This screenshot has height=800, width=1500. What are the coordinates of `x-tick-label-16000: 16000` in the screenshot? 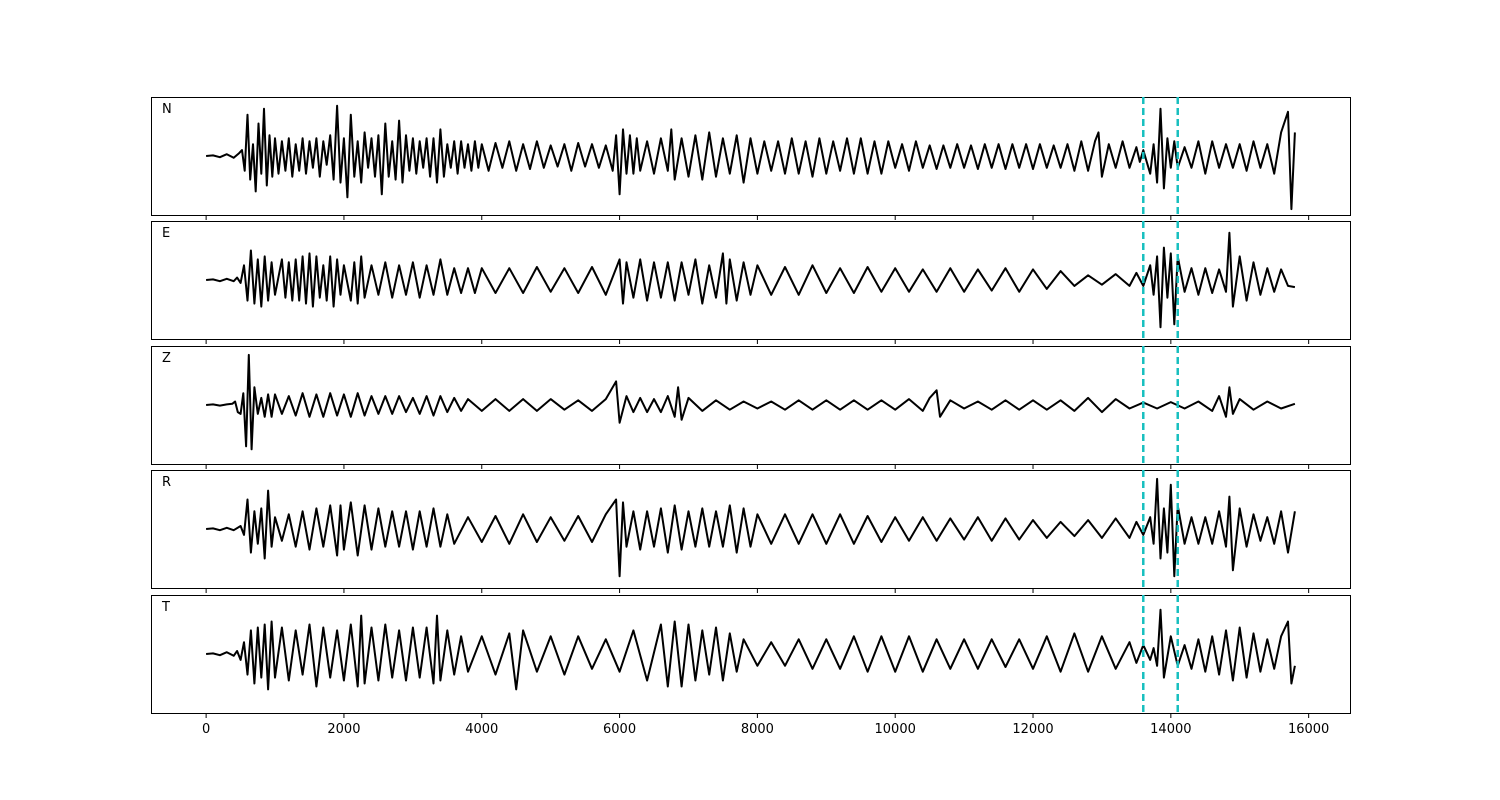 It's located at (1308, 729).